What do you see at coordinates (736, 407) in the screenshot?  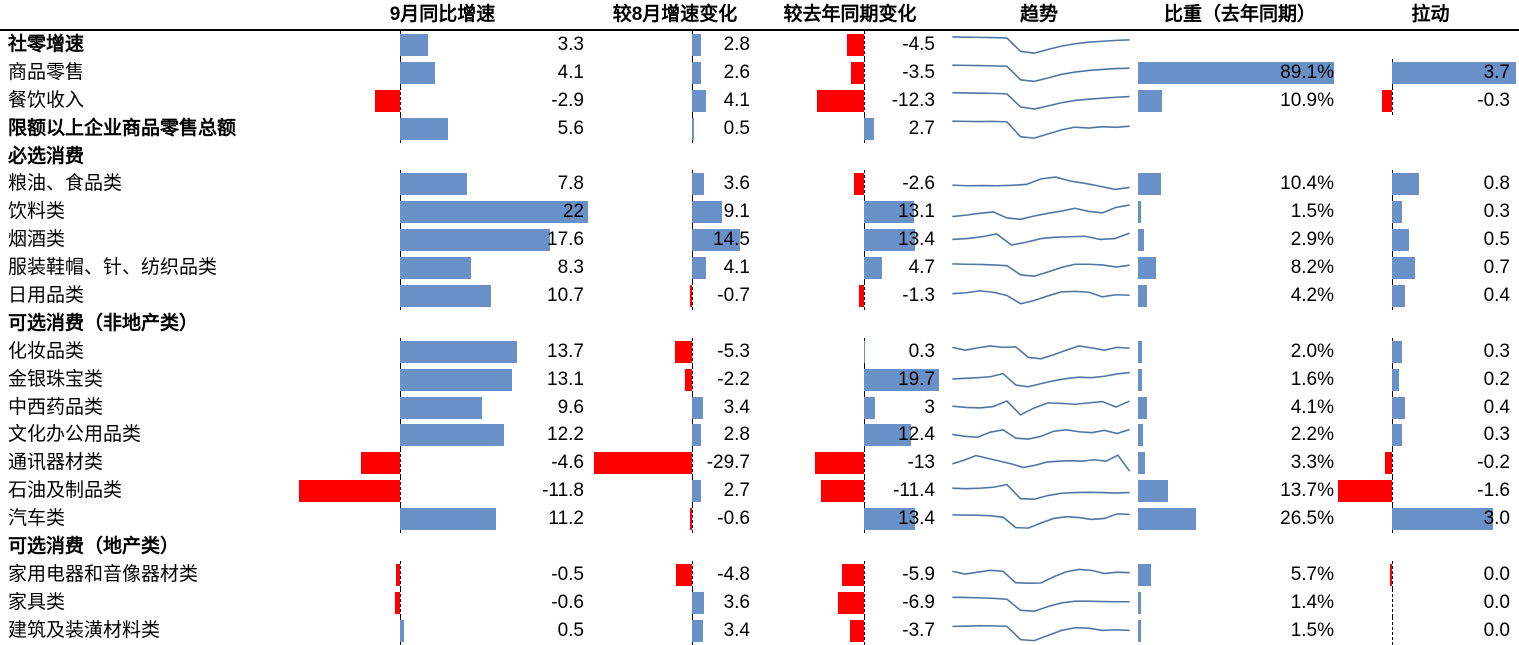 I see `cell-value: 3.4` at bounding box center [736, 407].